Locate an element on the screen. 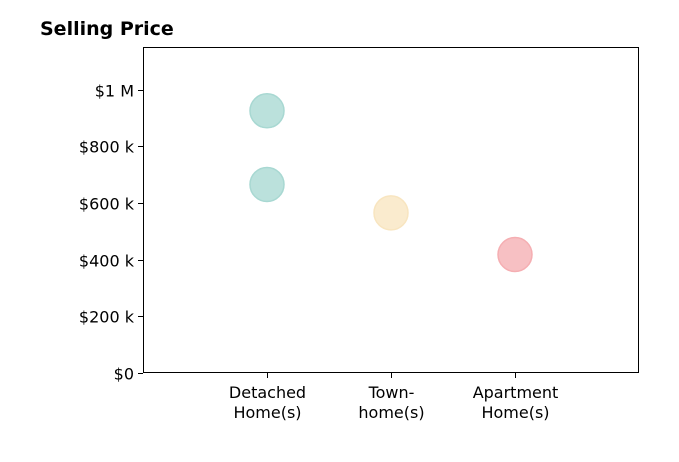 The image size is (679, 462). y-tick-label: $600 k is located at coordinates (107, 204).